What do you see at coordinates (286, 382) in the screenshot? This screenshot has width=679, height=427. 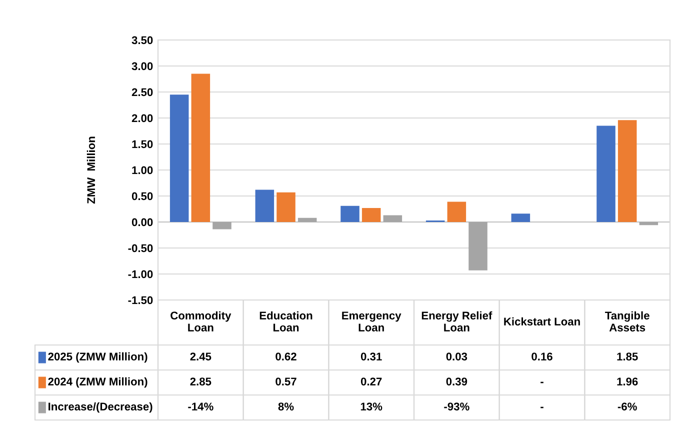 I see `data-label: 0.57` at bounding box center [286, 382].